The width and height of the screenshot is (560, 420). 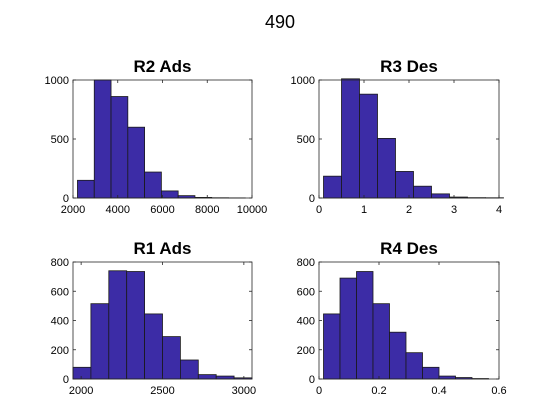 I want to click on x-tick-label: 1, so click(x=364, y=210).